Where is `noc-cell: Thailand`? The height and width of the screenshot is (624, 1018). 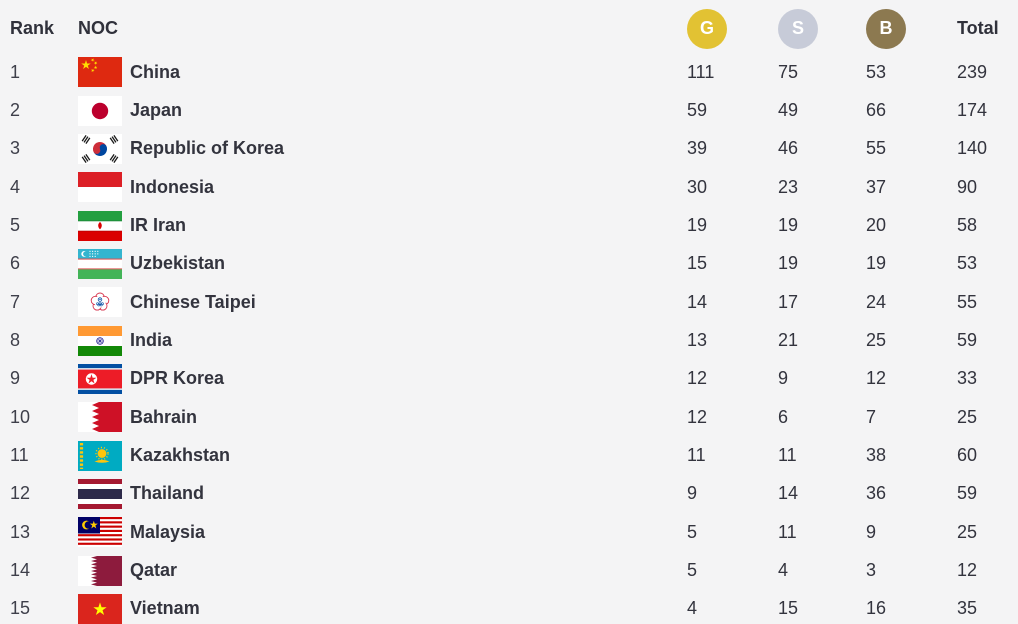 noc-cell: Thailand is located at coordinates (382, 493).